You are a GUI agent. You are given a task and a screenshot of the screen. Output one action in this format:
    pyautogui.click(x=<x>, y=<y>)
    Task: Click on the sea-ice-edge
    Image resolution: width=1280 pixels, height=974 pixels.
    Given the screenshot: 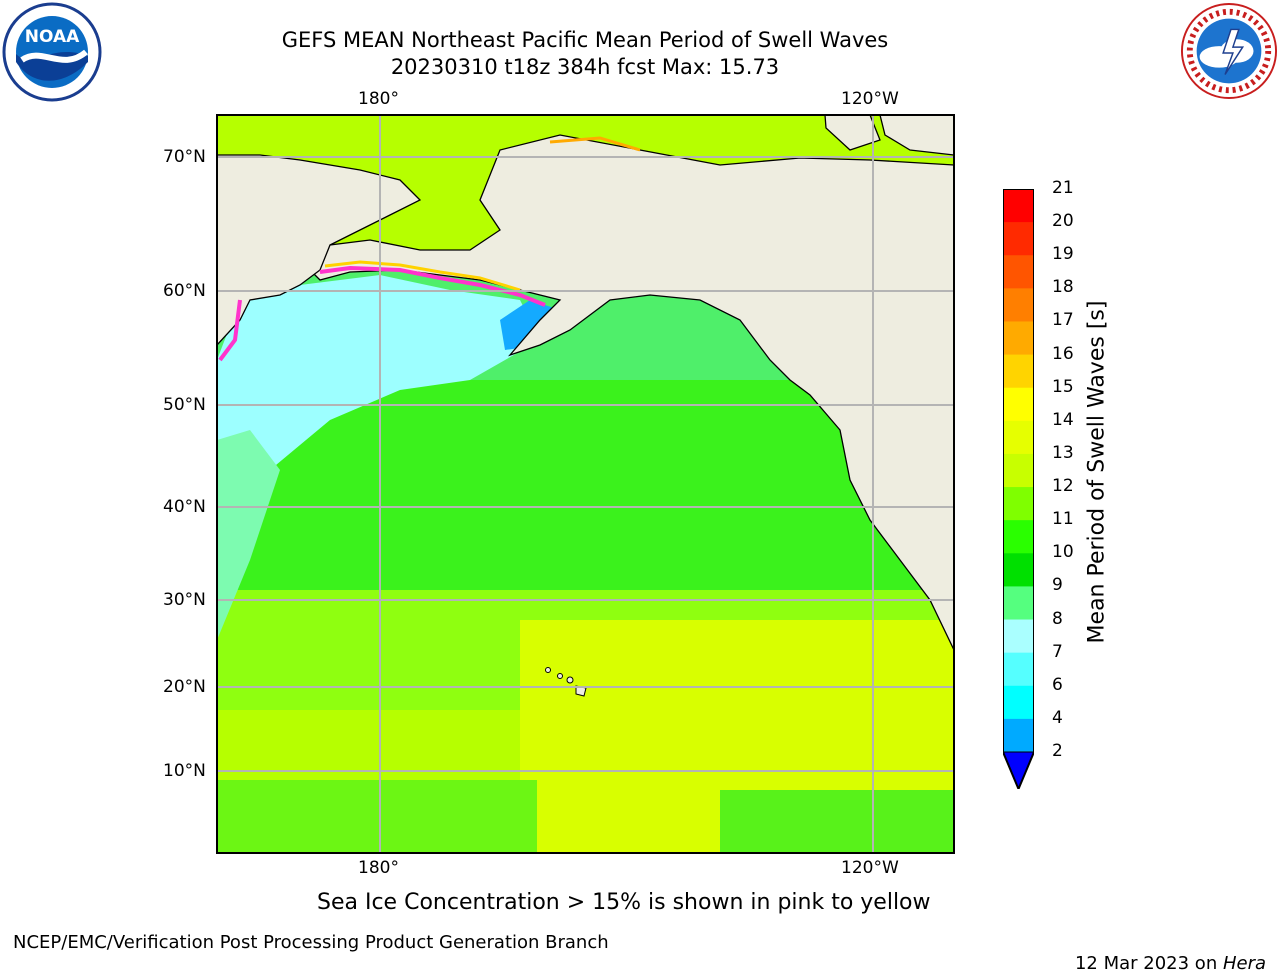 What is the action you would take?
    pyautogui.click(x=432, y=286)
    